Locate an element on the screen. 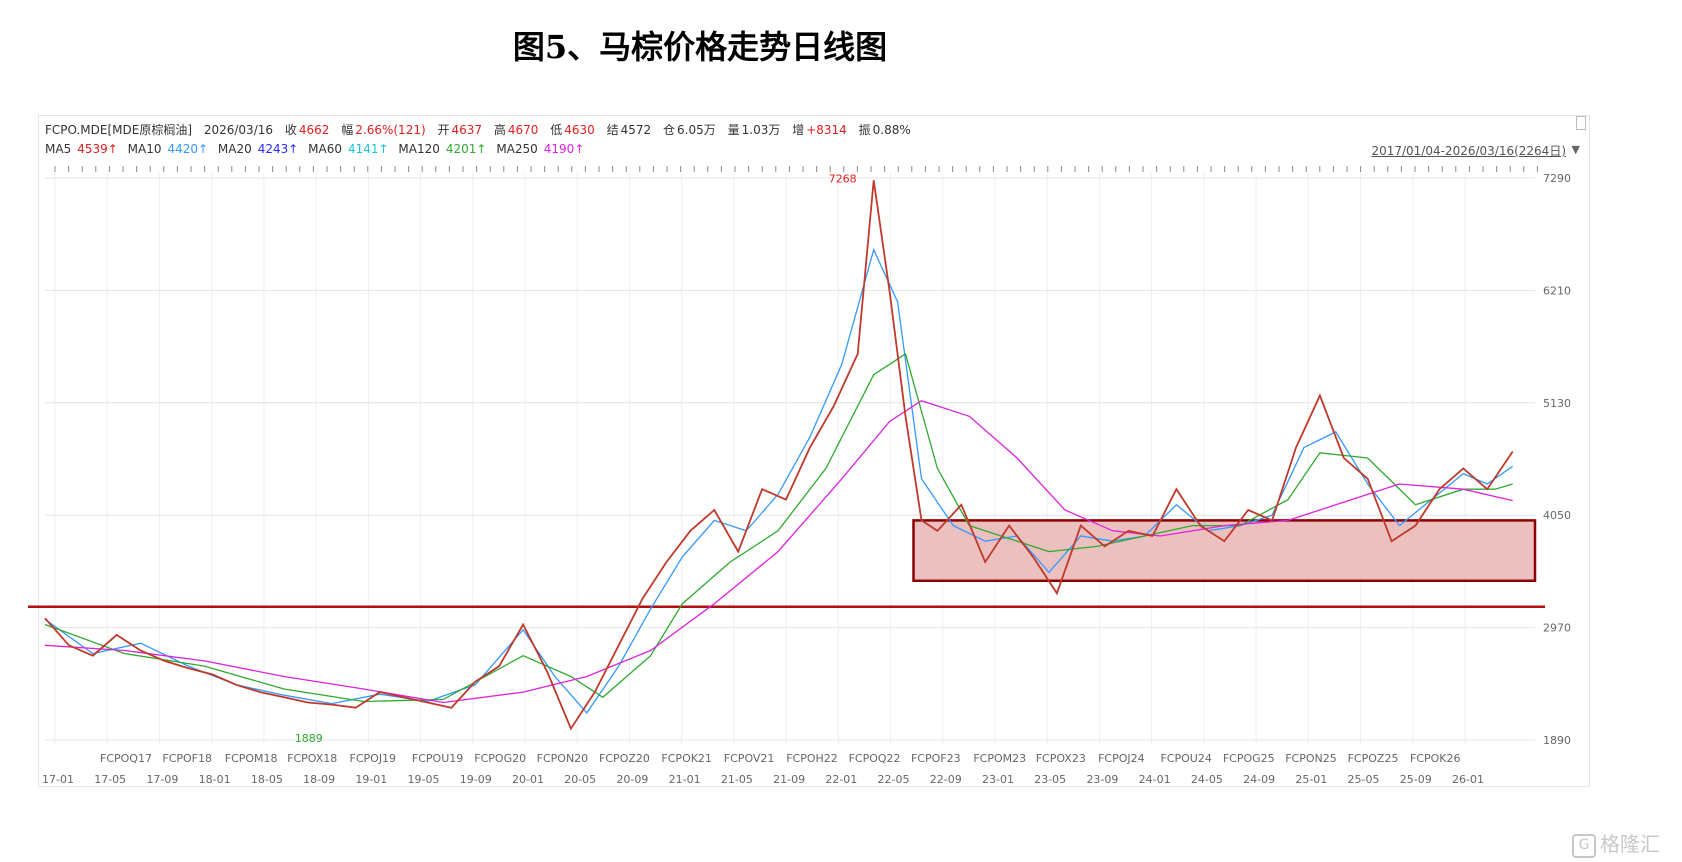  contract-label: FCPOJ19 is located at coordinates (373, 758).